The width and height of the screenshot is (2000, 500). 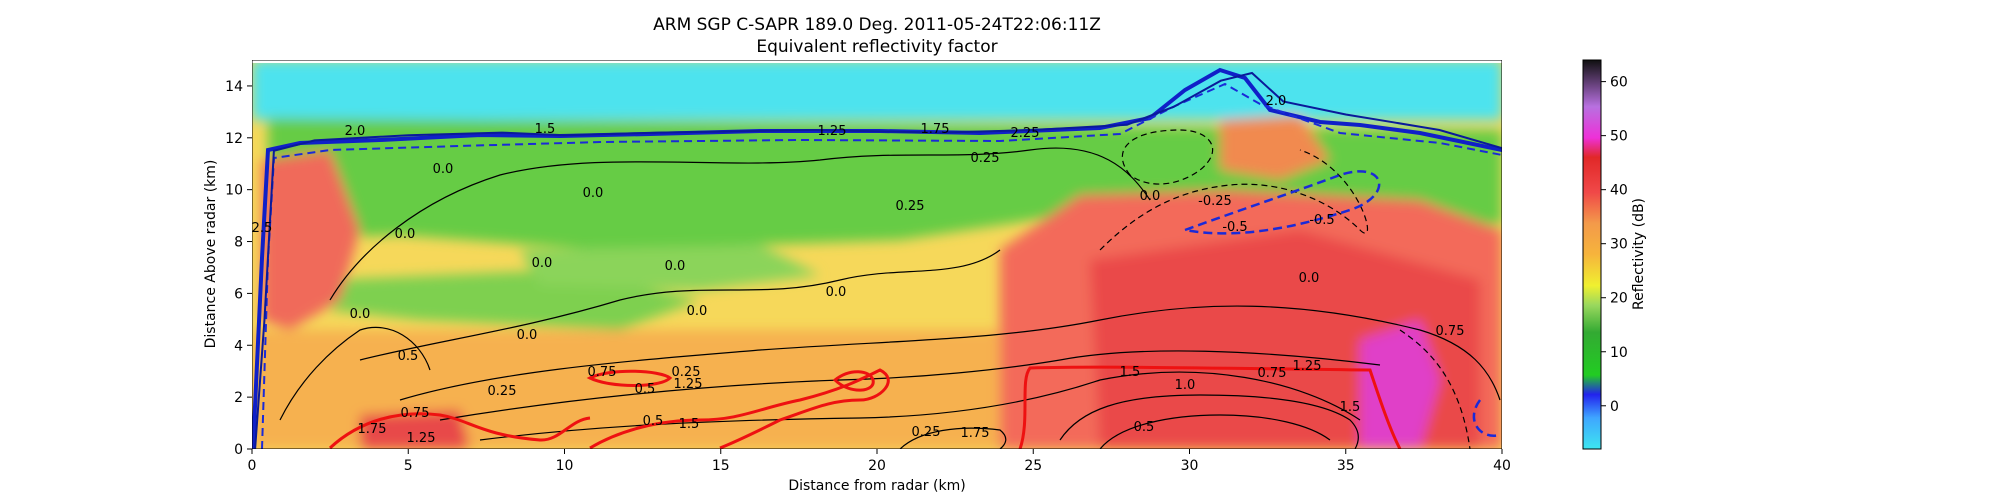 I want to click on region-low-max, so click(x=1400, y=384).